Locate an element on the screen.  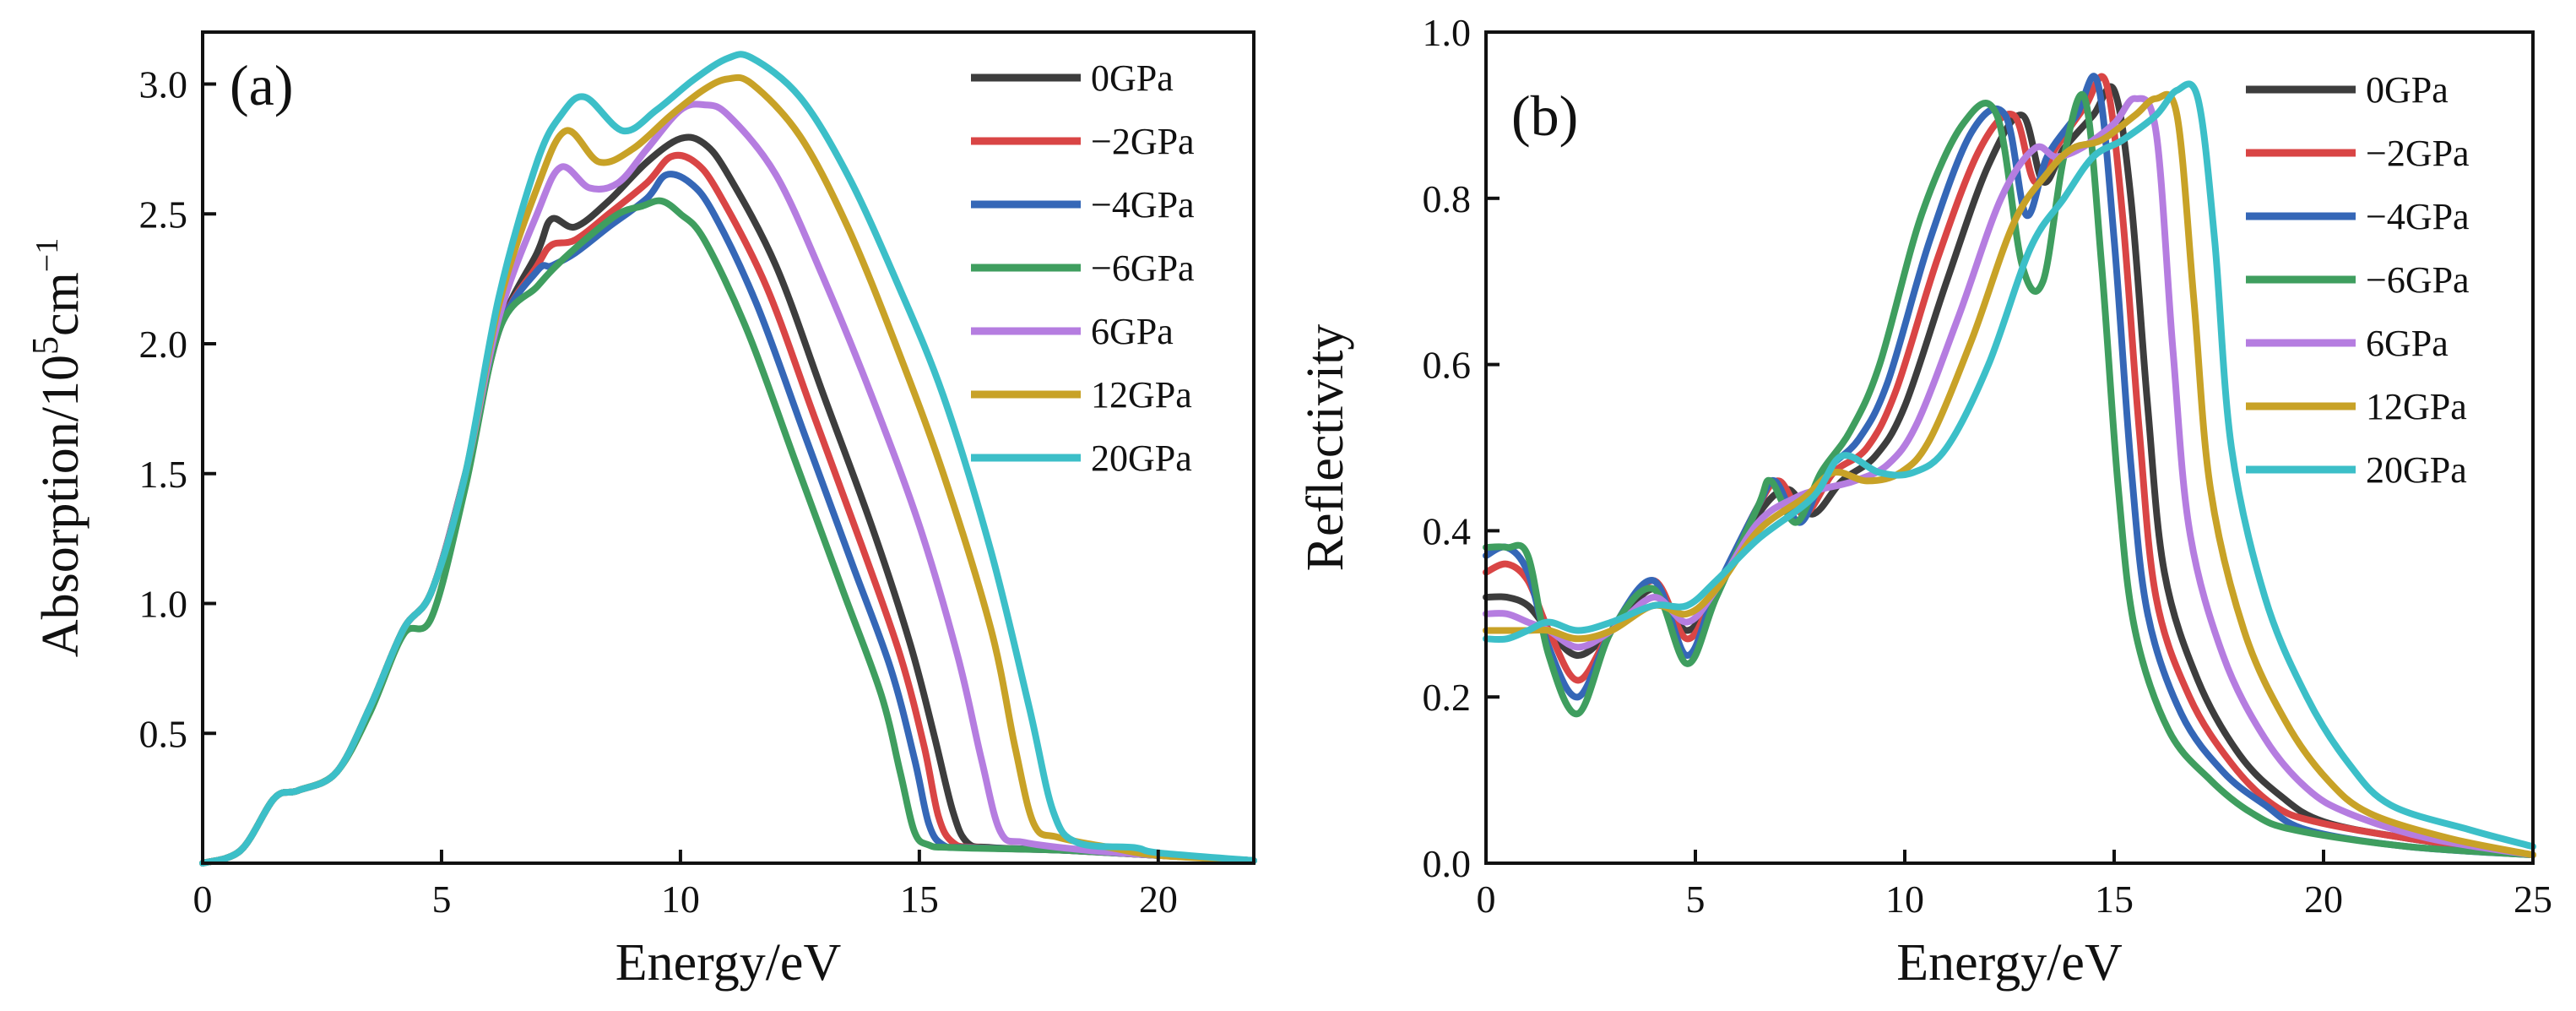
panel-label: (a) is located at coordinates (261, 85).